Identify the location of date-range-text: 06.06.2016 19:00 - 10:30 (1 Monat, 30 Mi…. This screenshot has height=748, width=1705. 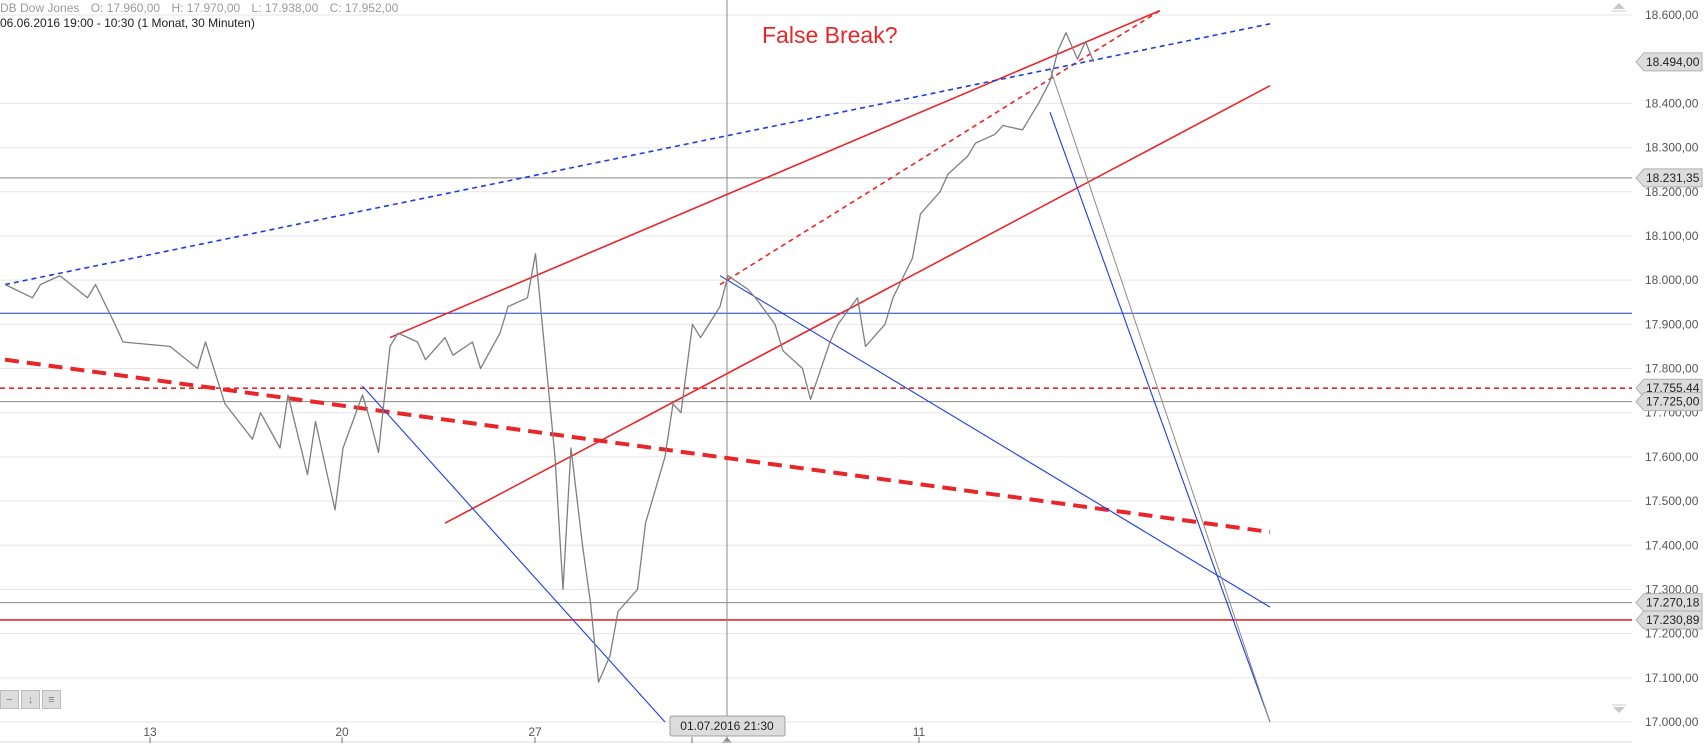
(127, 23).